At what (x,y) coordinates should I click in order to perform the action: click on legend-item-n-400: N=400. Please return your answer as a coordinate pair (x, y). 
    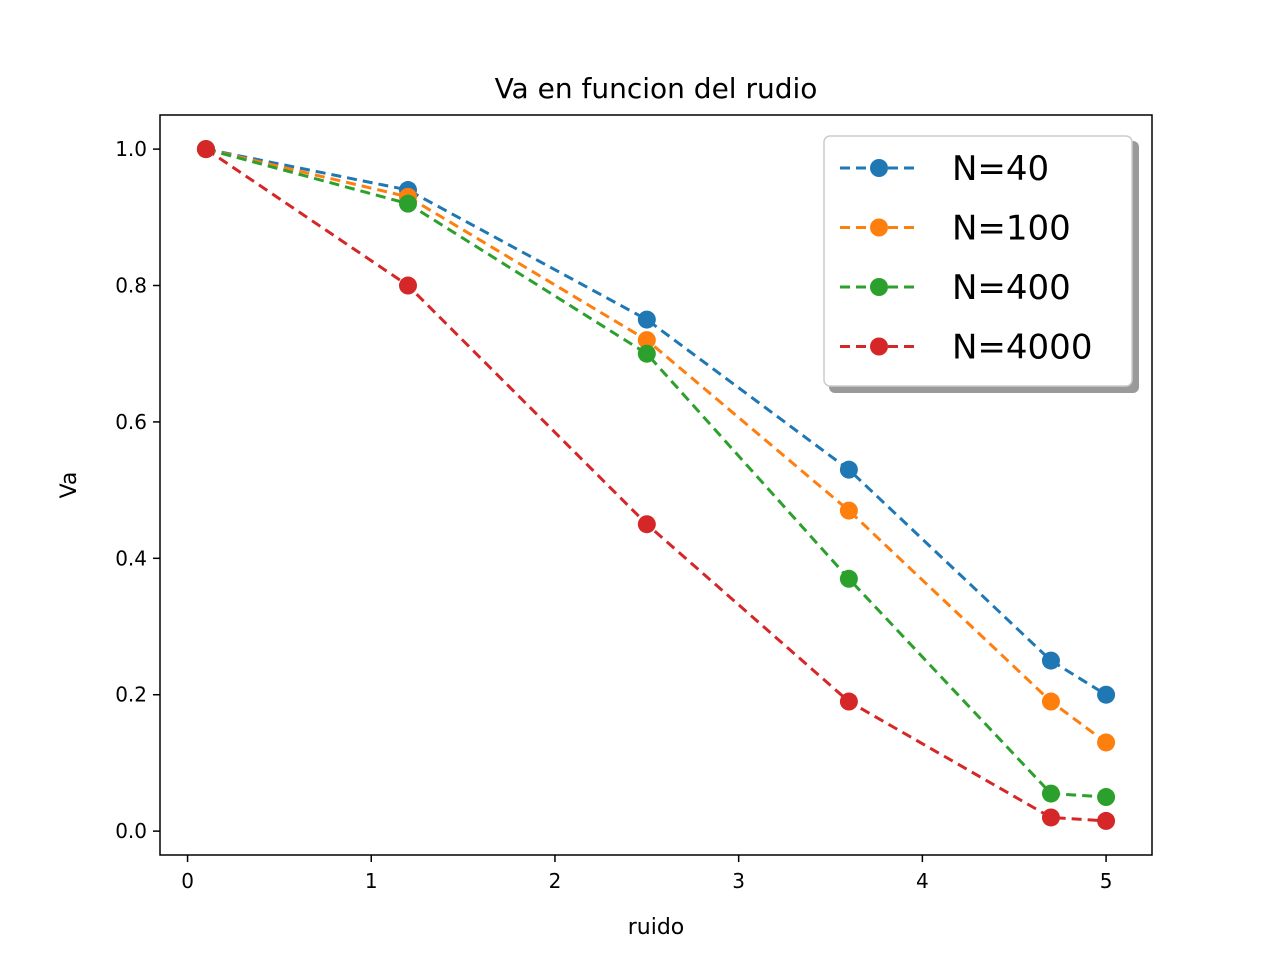
    Looking at the image, I should click on (955, 288).